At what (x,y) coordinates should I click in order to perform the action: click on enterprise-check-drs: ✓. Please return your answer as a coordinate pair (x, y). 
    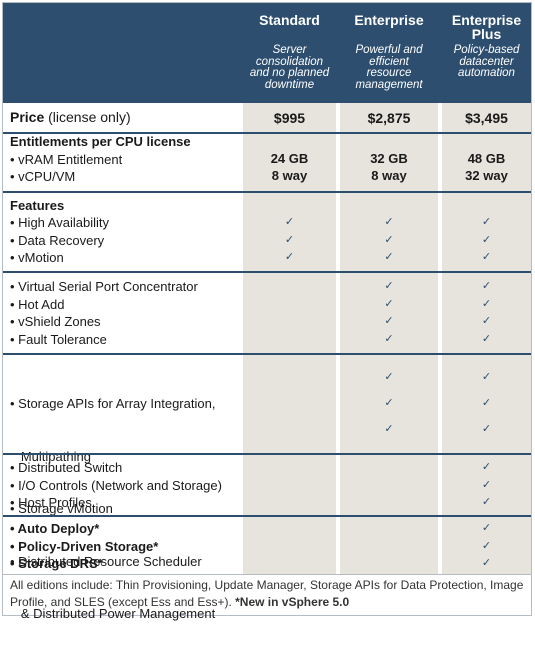
    Looking at the image, I should click on (389, 429).